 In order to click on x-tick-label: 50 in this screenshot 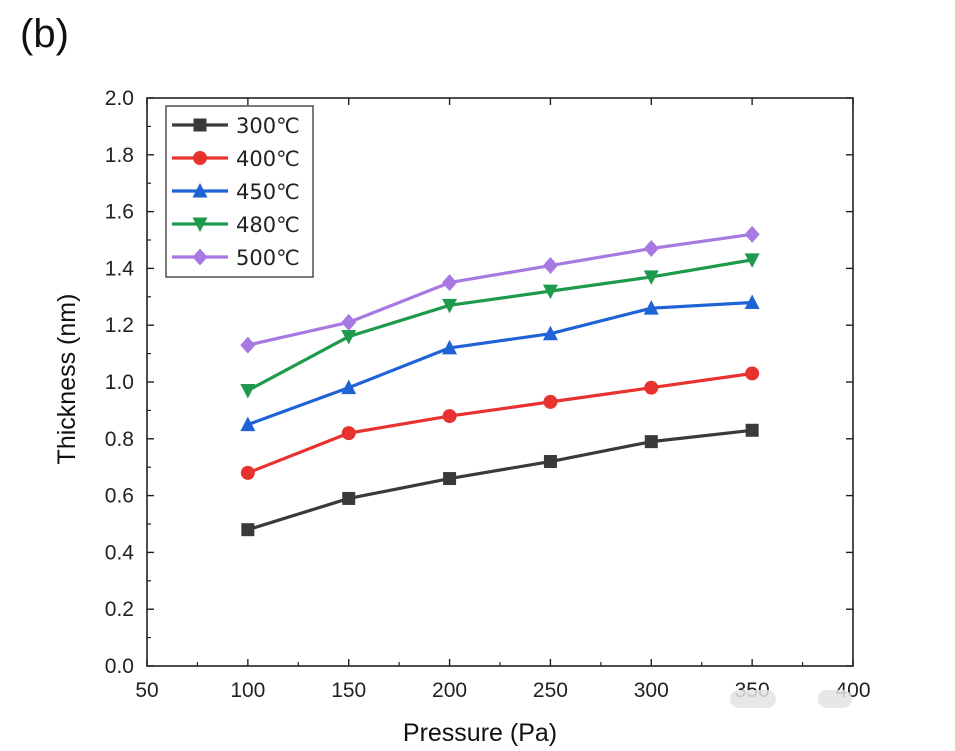, I will do `click(146, 690)`.